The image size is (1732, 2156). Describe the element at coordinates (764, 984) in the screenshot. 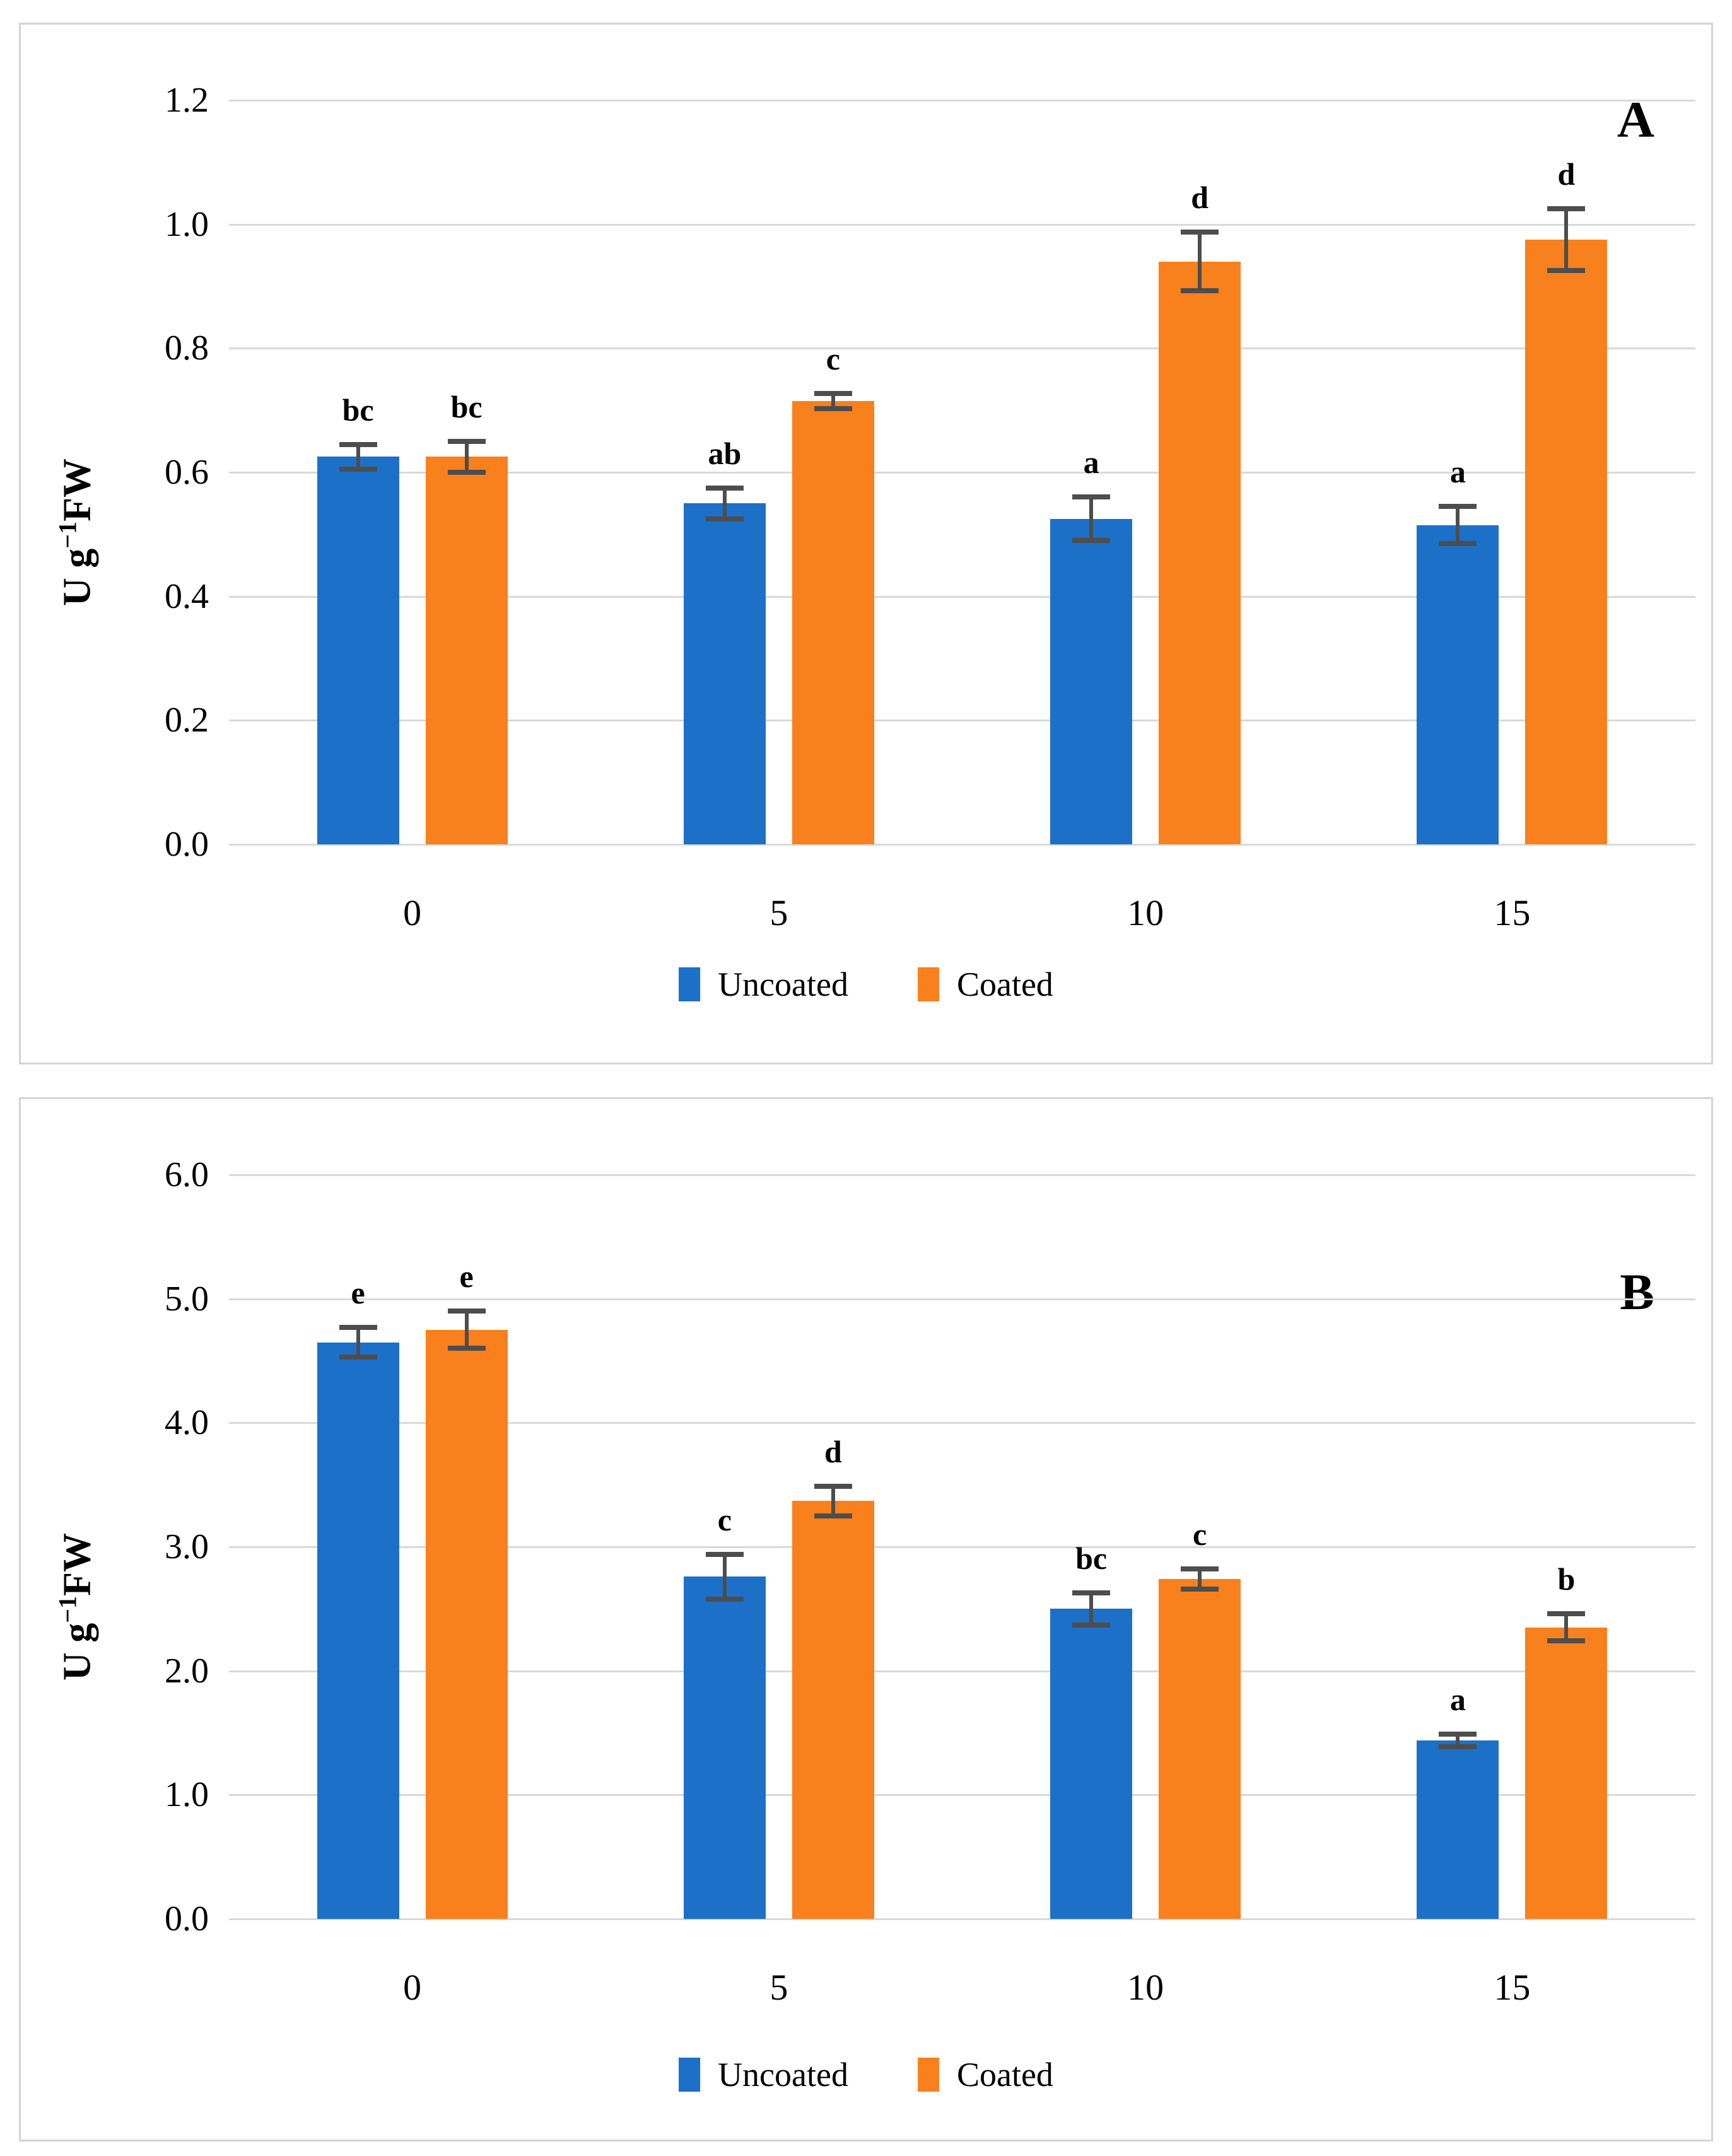

I see `legend-item-uncoated: Uncoated` at that location.